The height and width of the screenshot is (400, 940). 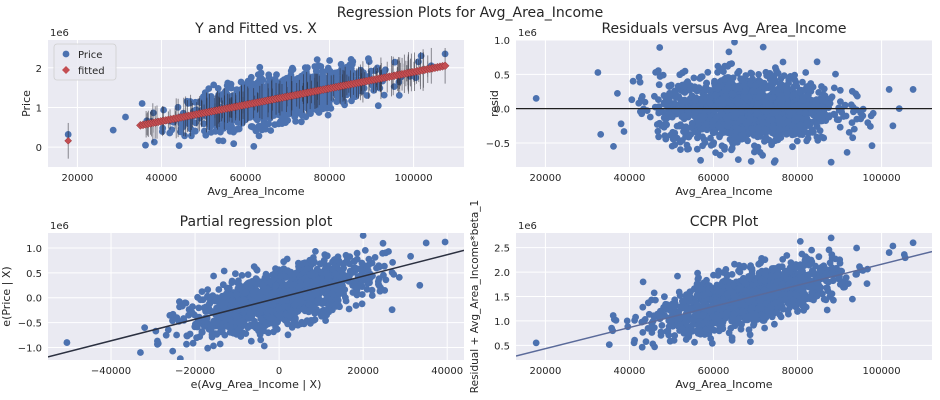 I want to click on scatter-series-fitted, so click(x=257, y=103).